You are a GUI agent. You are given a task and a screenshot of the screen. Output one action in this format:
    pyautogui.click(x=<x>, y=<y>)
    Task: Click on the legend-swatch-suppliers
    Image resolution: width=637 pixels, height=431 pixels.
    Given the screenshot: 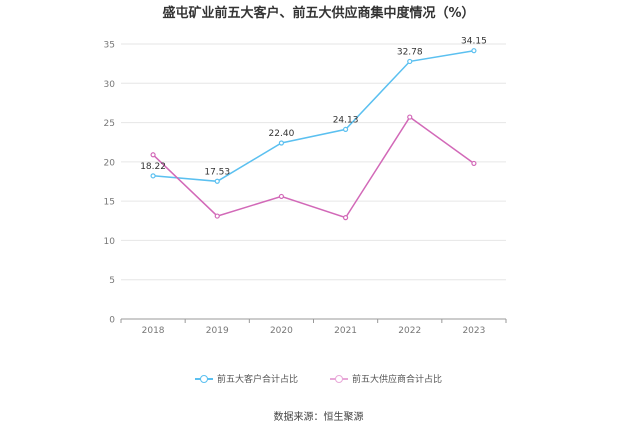 What is the action you would take?
    pyautogui.click(x=339, y=379)
    